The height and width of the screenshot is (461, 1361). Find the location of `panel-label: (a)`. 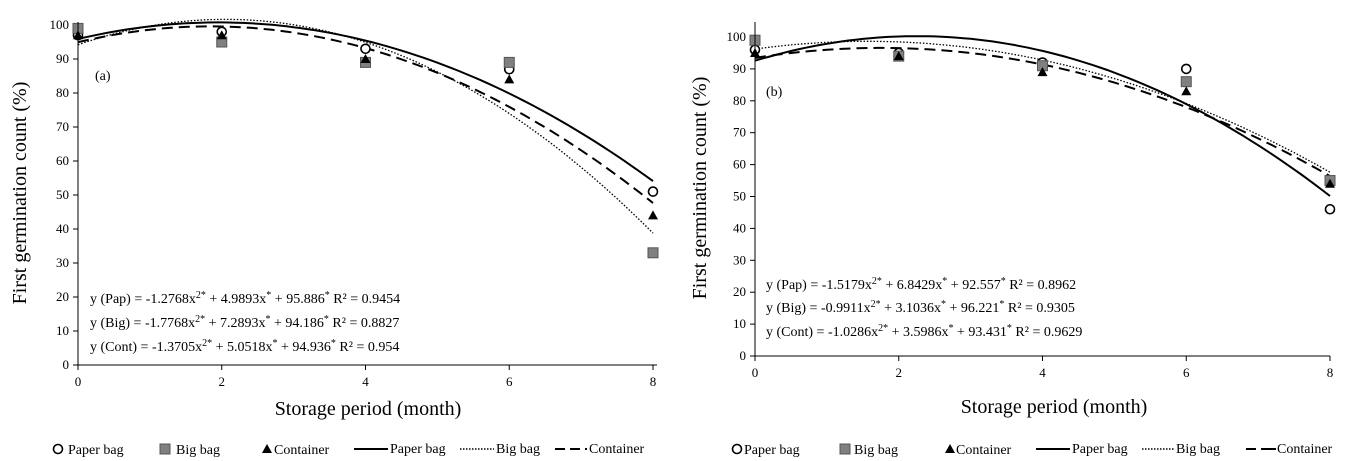

panel-label: (a) is located at coordinates (103, 76).